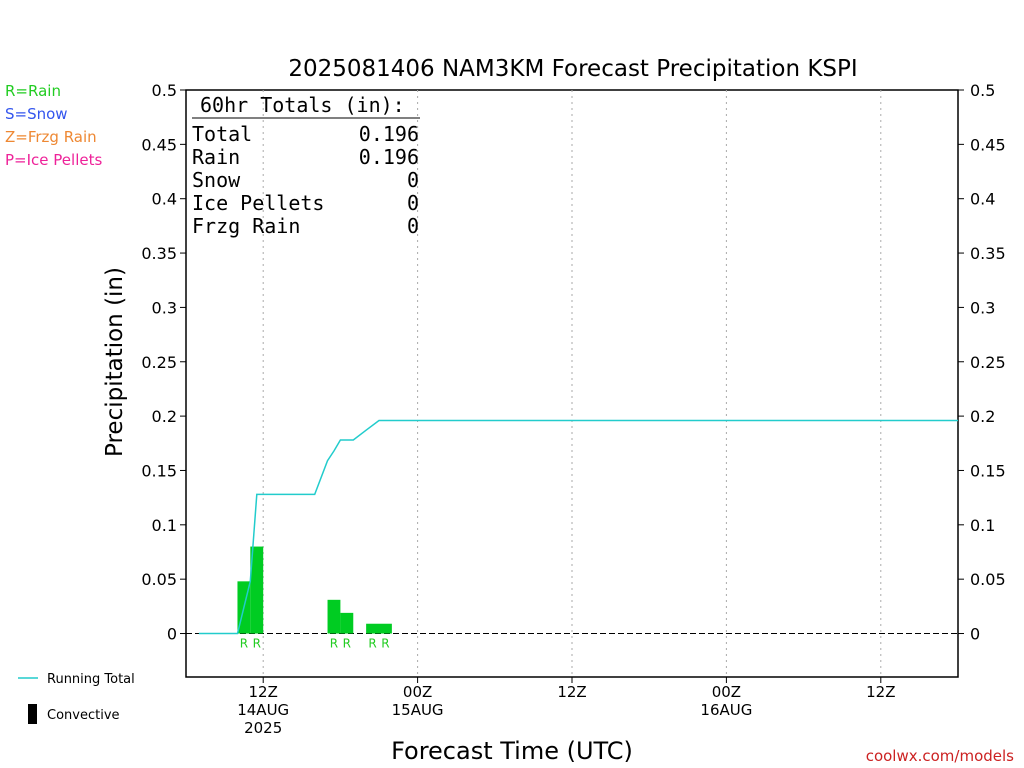 Image resolution: width=1024 pixels, height=768 pixels. I want to click on totals-label: Snow, so click(216, 180).